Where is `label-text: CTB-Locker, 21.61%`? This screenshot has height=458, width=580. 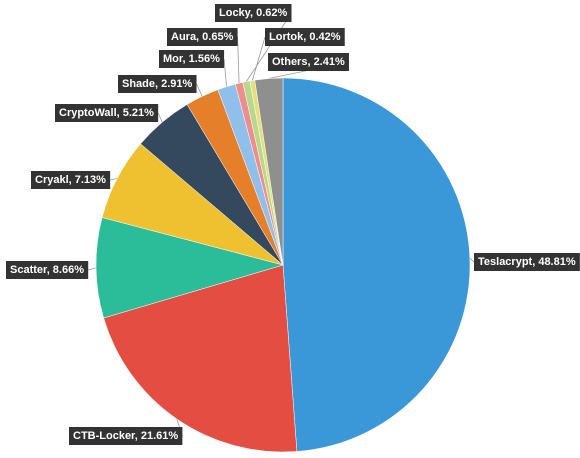 label-text: CTB-Locker, 21.61% is located at coordinates (125, 436).